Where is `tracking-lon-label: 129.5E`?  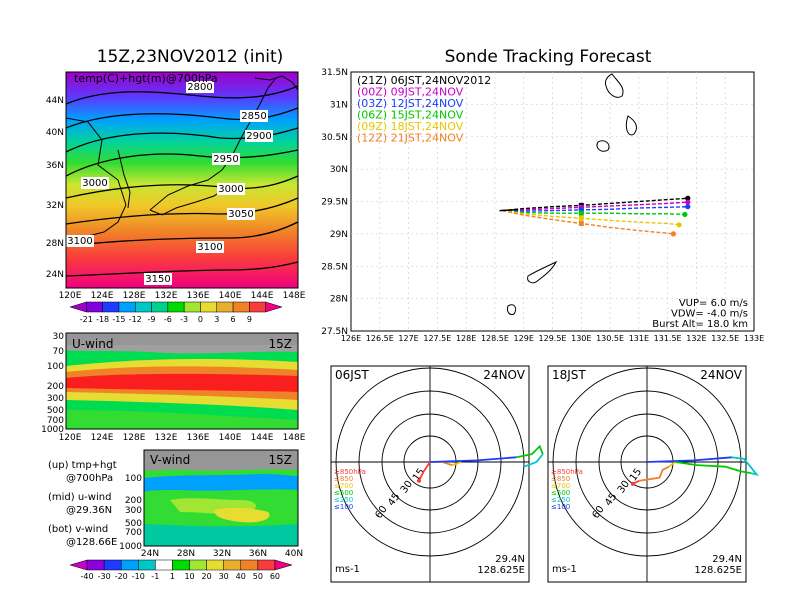
tracking-lon-label: 129.5E is located at coordinates (553, 338).